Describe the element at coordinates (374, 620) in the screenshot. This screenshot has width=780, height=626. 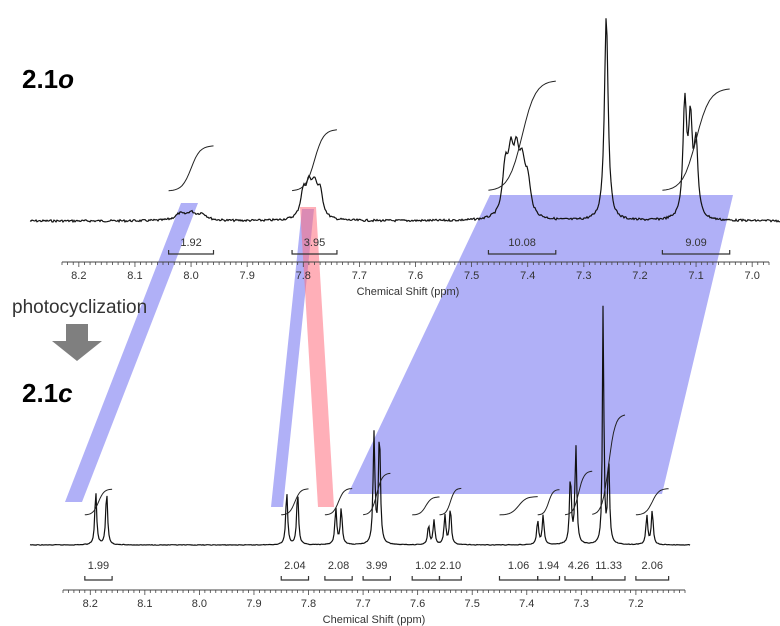
I see `axis-title-2-1c: Chemical Shift (ppm)` at that location.